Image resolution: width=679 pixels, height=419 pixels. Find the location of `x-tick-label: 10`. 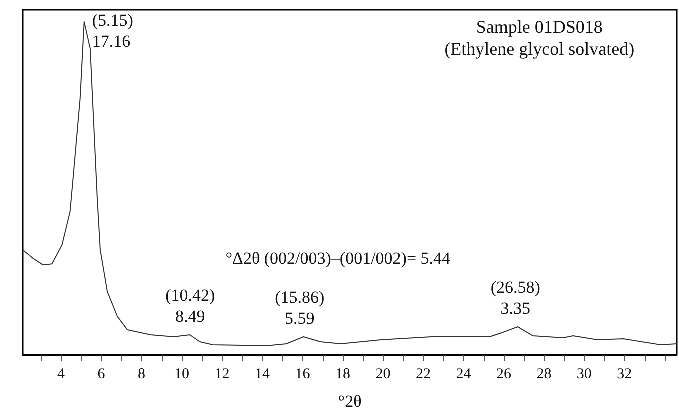

x-tick-label: 10 is located at coordinates (182, 374).